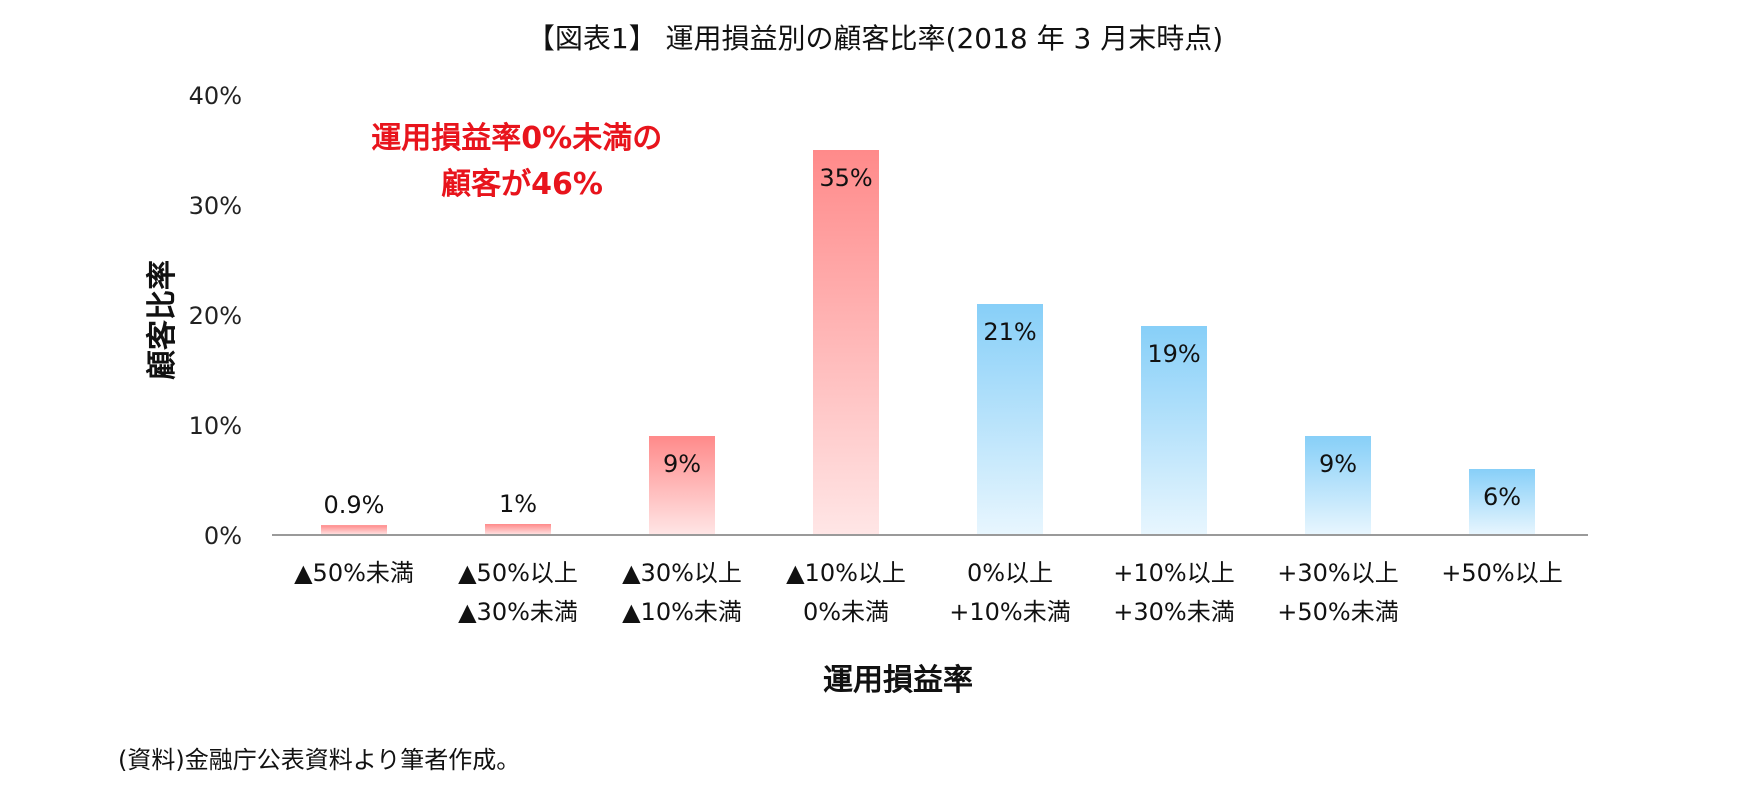 The height and width of the screenshot is (803, 1750). Describe the element at coordinates (1010, 573) in the screenshot. I see `category-label-line: 0%以上` at that location.